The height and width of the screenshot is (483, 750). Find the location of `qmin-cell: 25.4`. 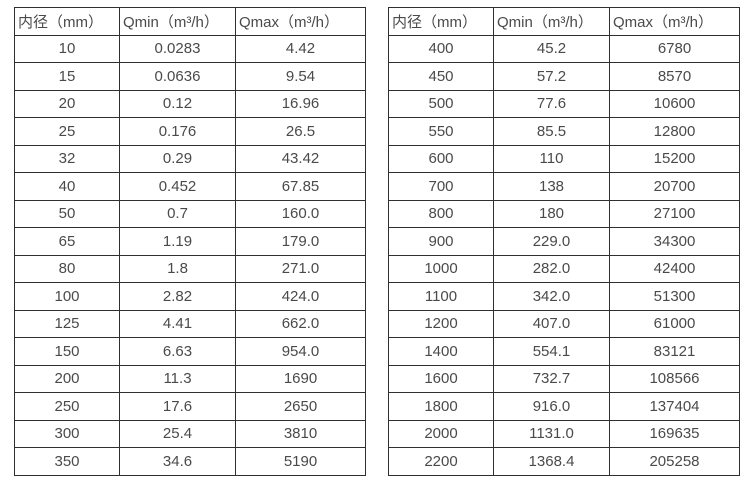

qmin-cell: 25.4 is located at coordinates (177, 433).